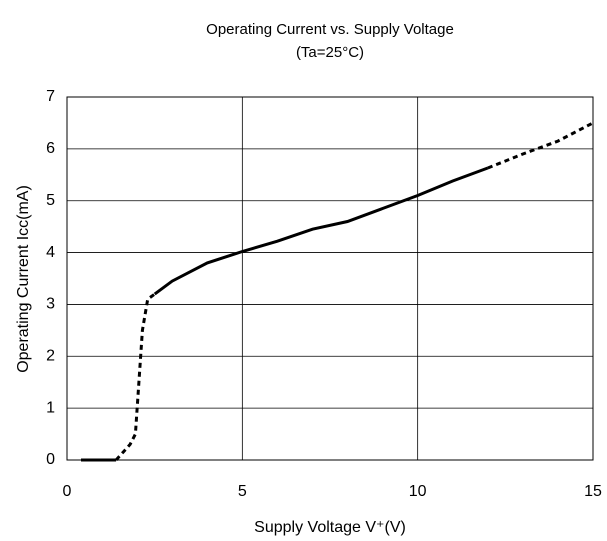 The height and width of the screenshot is (541, 607). What do you see at coordinates (418, 491) in the screenshot?
I see `x-tick-label: 10` at bounding box center [418, 491].